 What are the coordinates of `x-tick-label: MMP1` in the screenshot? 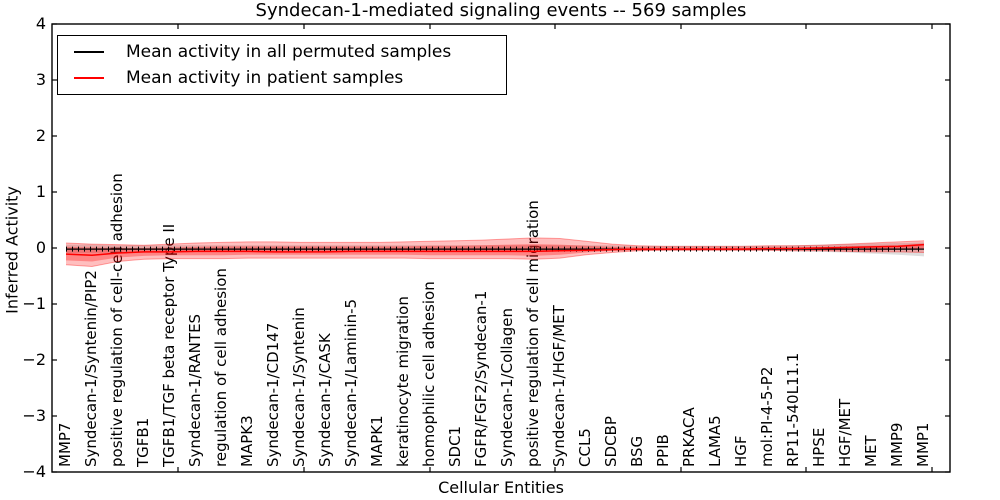 It's located at (923, 444).